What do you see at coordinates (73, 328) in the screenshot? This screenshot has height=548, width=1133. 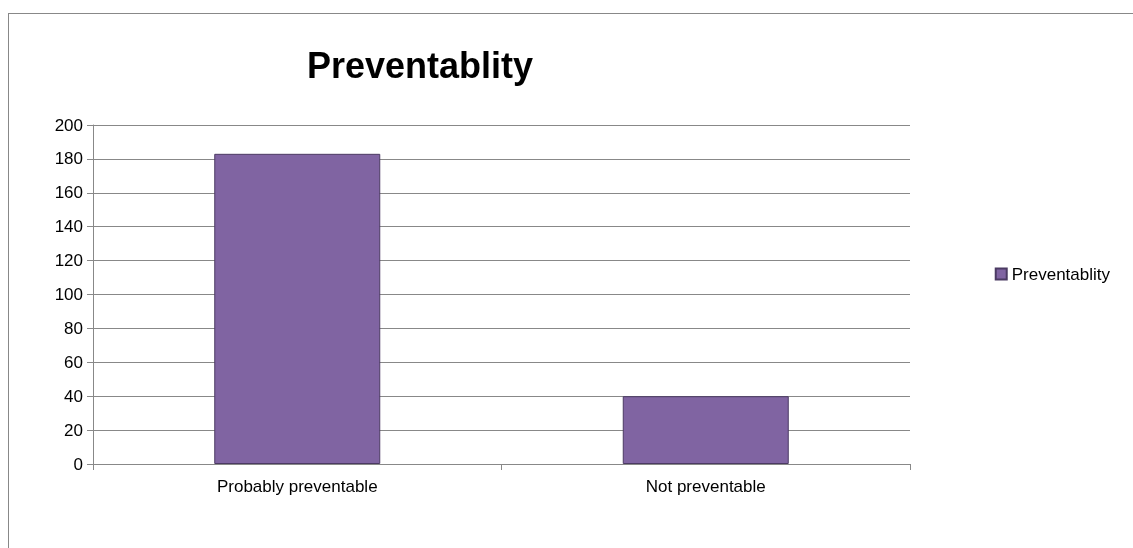 I see `y-tick-label: 80` at bounding box center [73, 328].